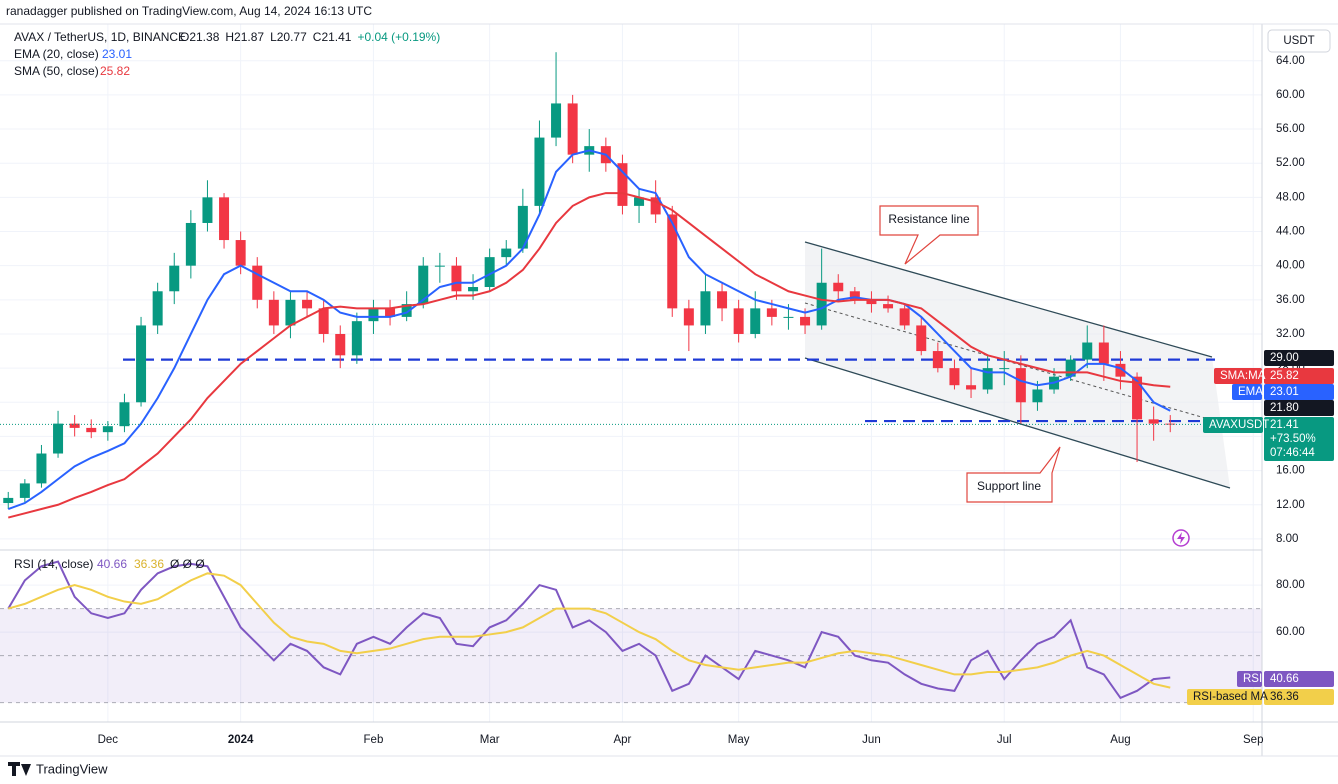 This screenshot has height=784, width=1338. I want to click on y-tick-label: 80.00, so click(1290, 585).